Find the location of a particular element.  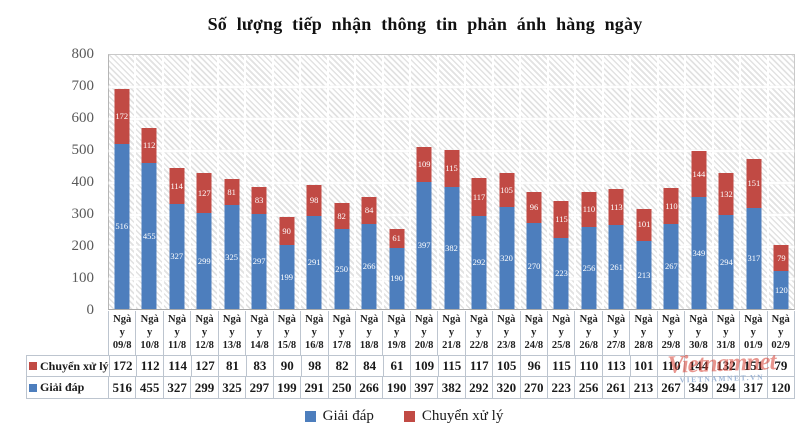

stacked-bar: 101 213 is located at coordinates (644, 258).